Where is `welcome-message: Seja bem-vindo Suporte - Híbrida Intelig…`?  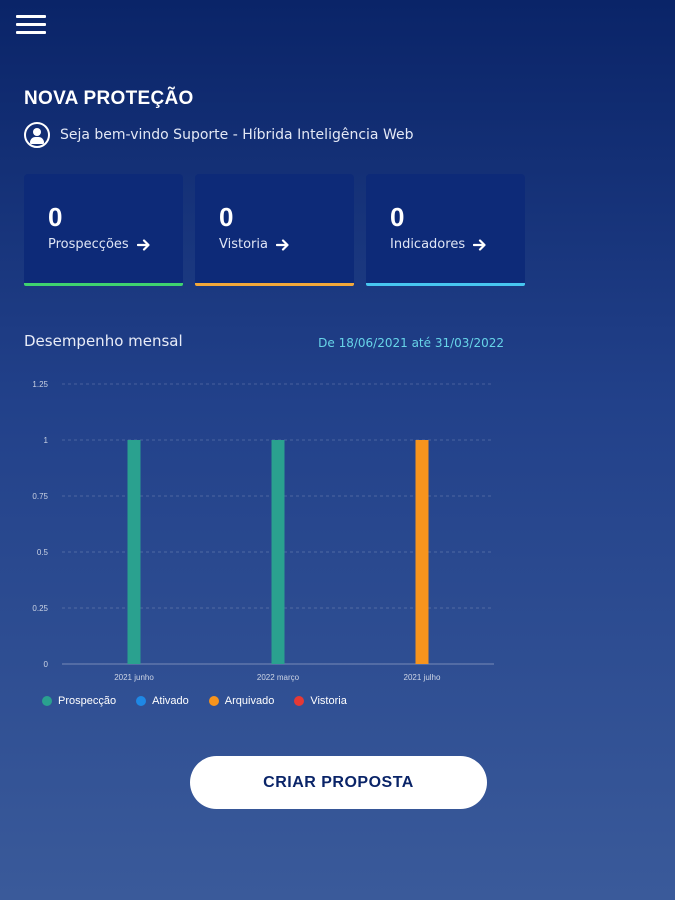
welcome-message: Seja bem-vindo Suporte - Híbrida Intelig… is located at coordinates (218, 135).